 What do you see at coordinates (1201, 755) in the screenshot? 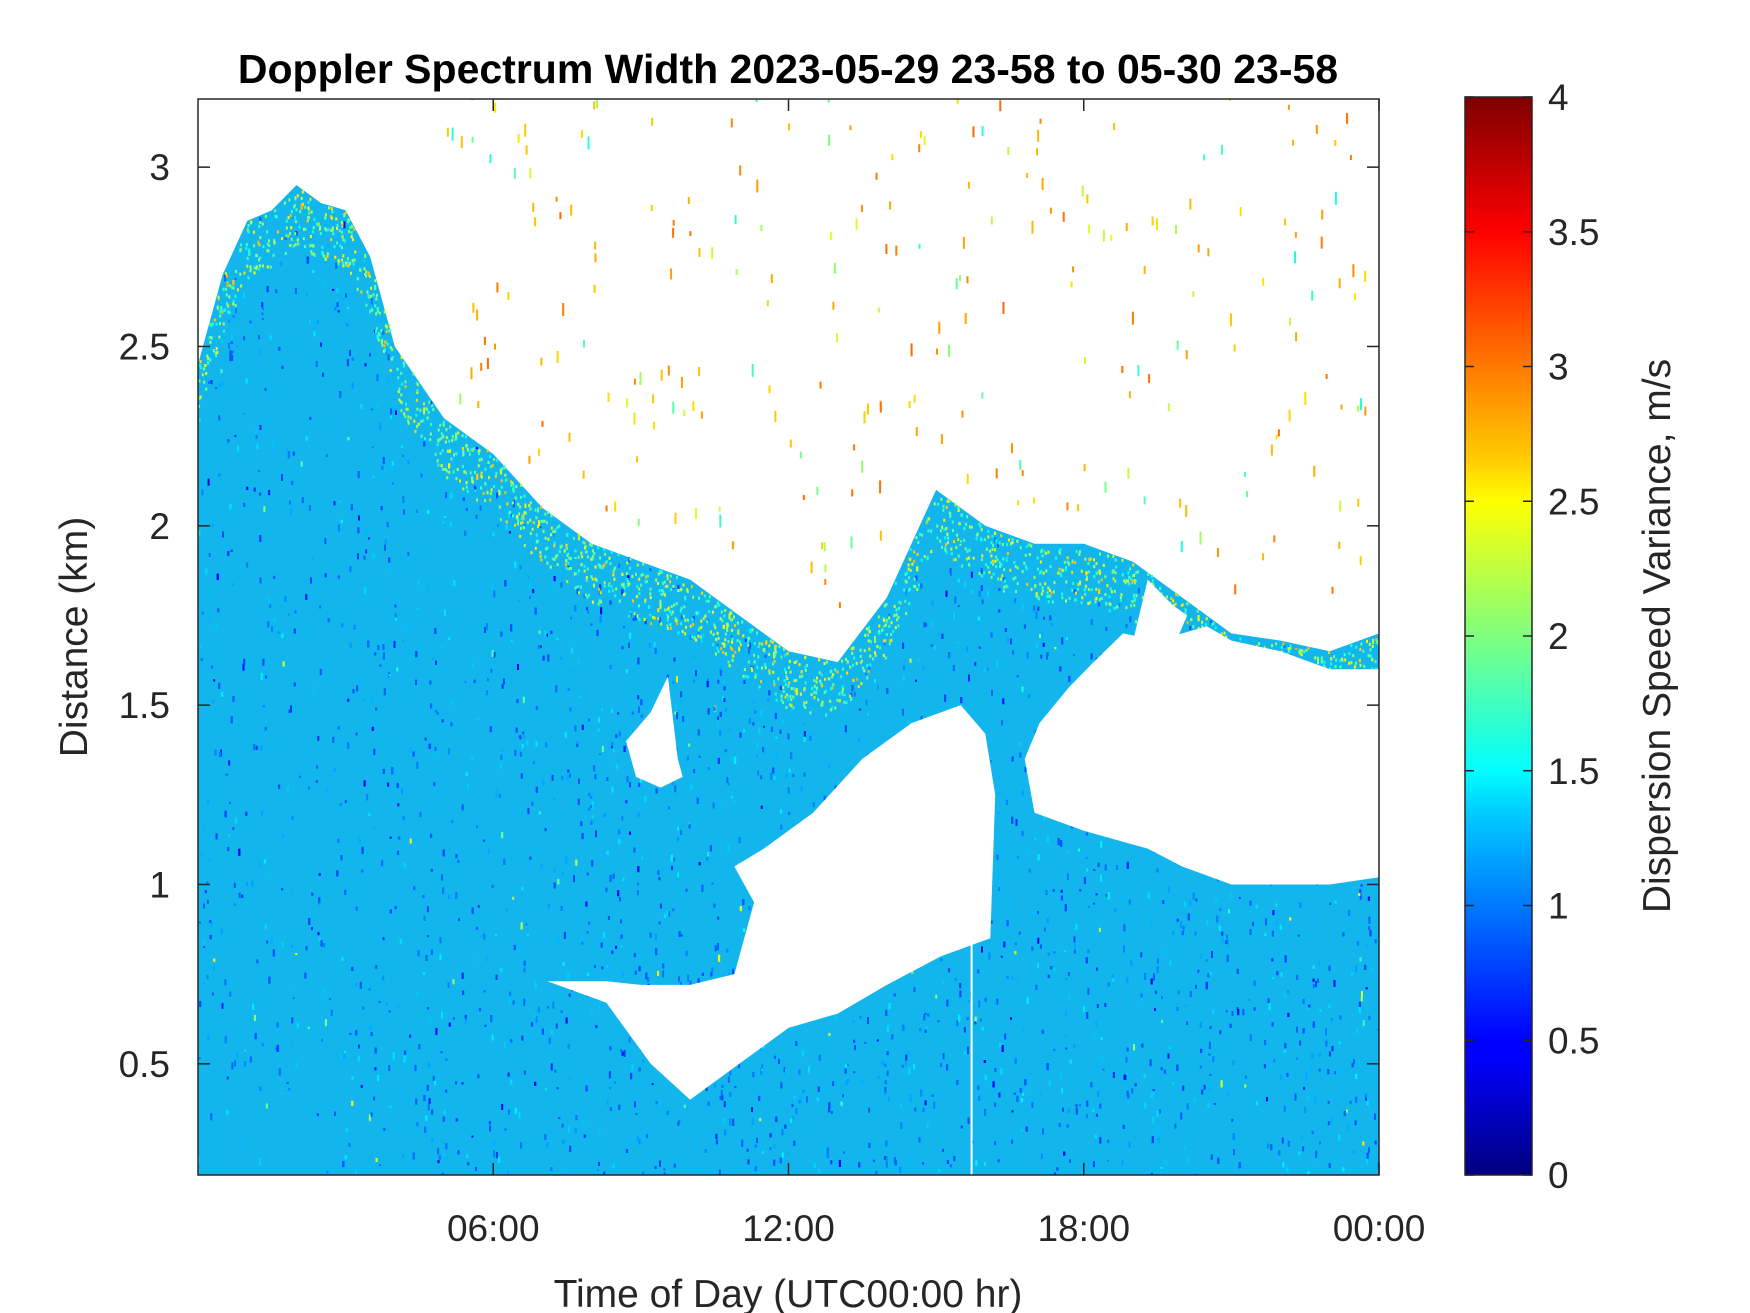
I see `no-signal-right-gap` at bounding box center [1201, 755].